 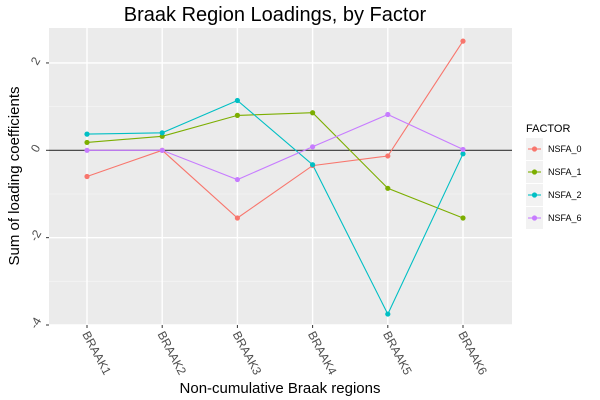 What do you see at coordinates (36, 323) in the screenshot?
I see `y-tick-label: -4` at bounding box center [36, 323].